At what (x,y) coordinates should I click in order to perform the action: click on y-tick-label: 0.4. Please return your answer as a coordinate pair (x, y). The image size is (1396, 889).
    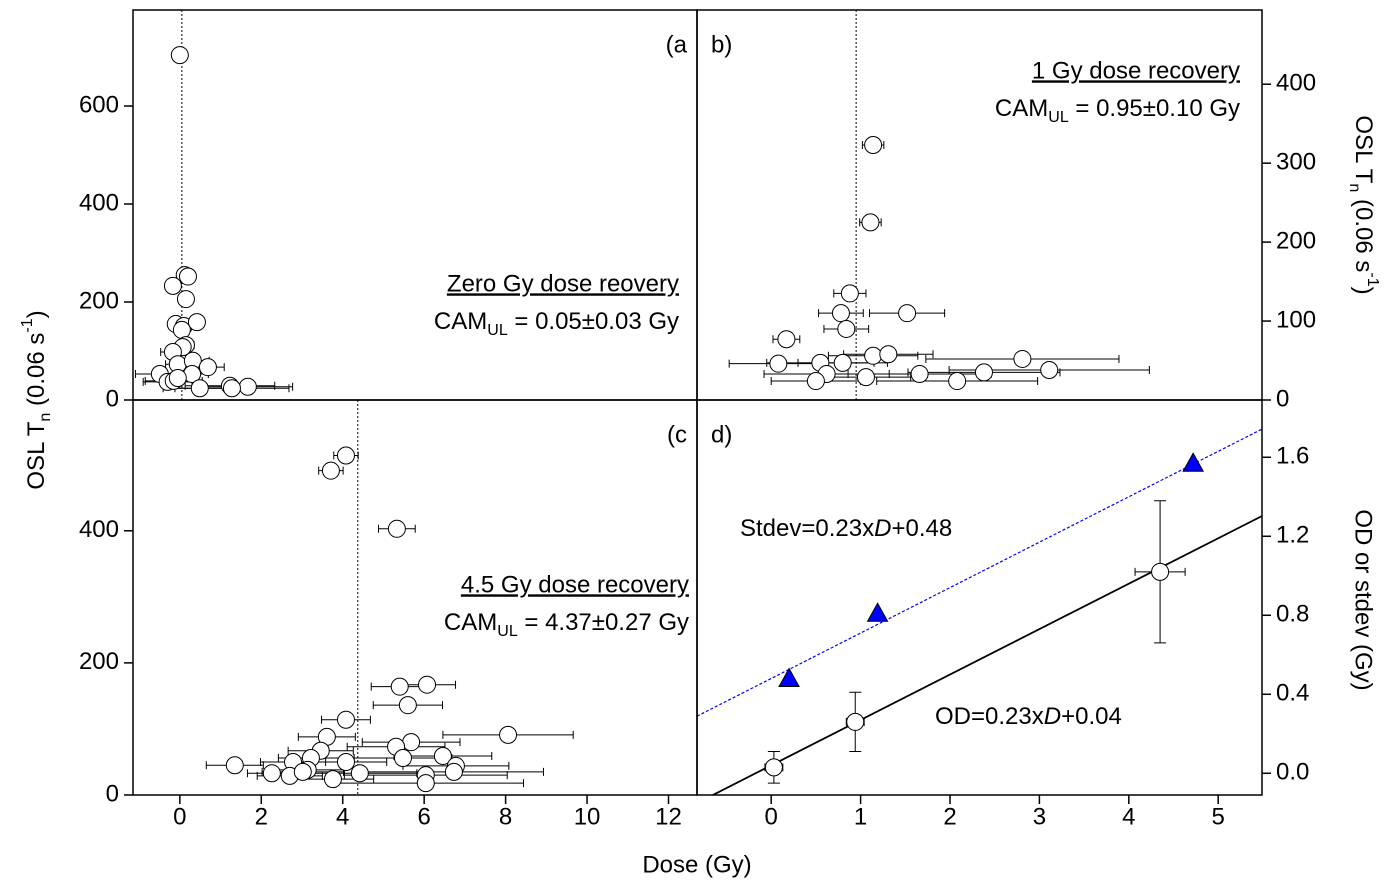
    Looking at the image, I should click on (1292, 693).